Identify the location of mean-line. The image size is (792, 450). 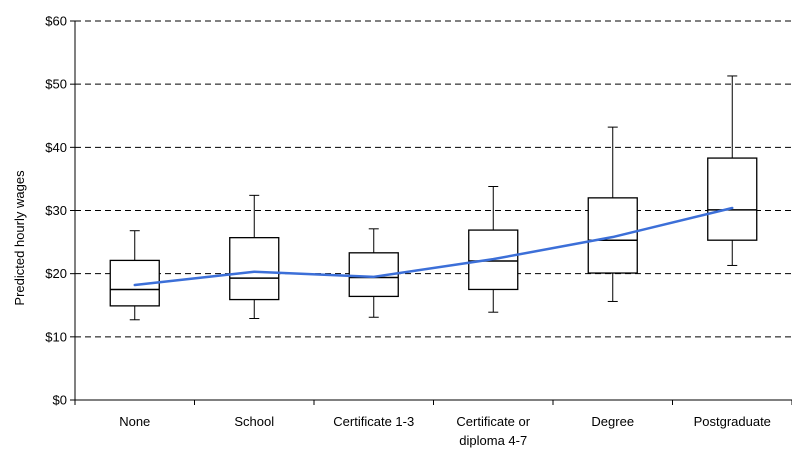
(433, 246).